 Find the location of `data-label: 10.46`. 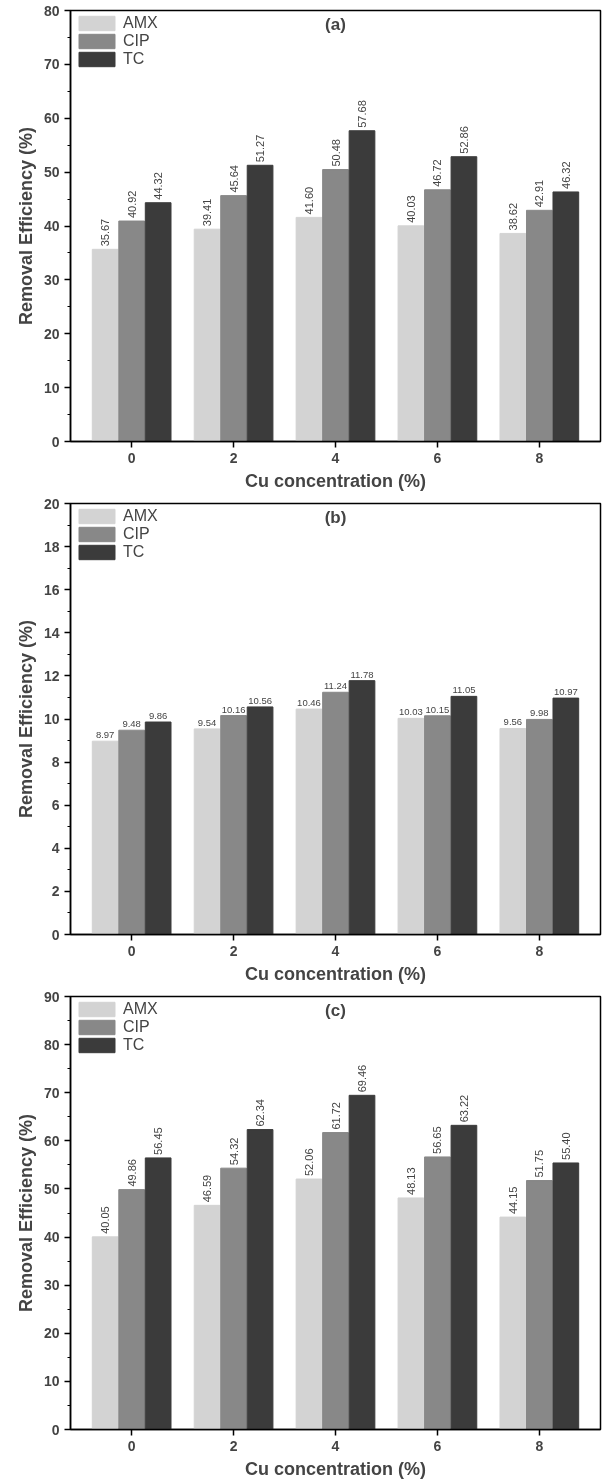

data-label: 10.46 is located at coordinates (309, 703).